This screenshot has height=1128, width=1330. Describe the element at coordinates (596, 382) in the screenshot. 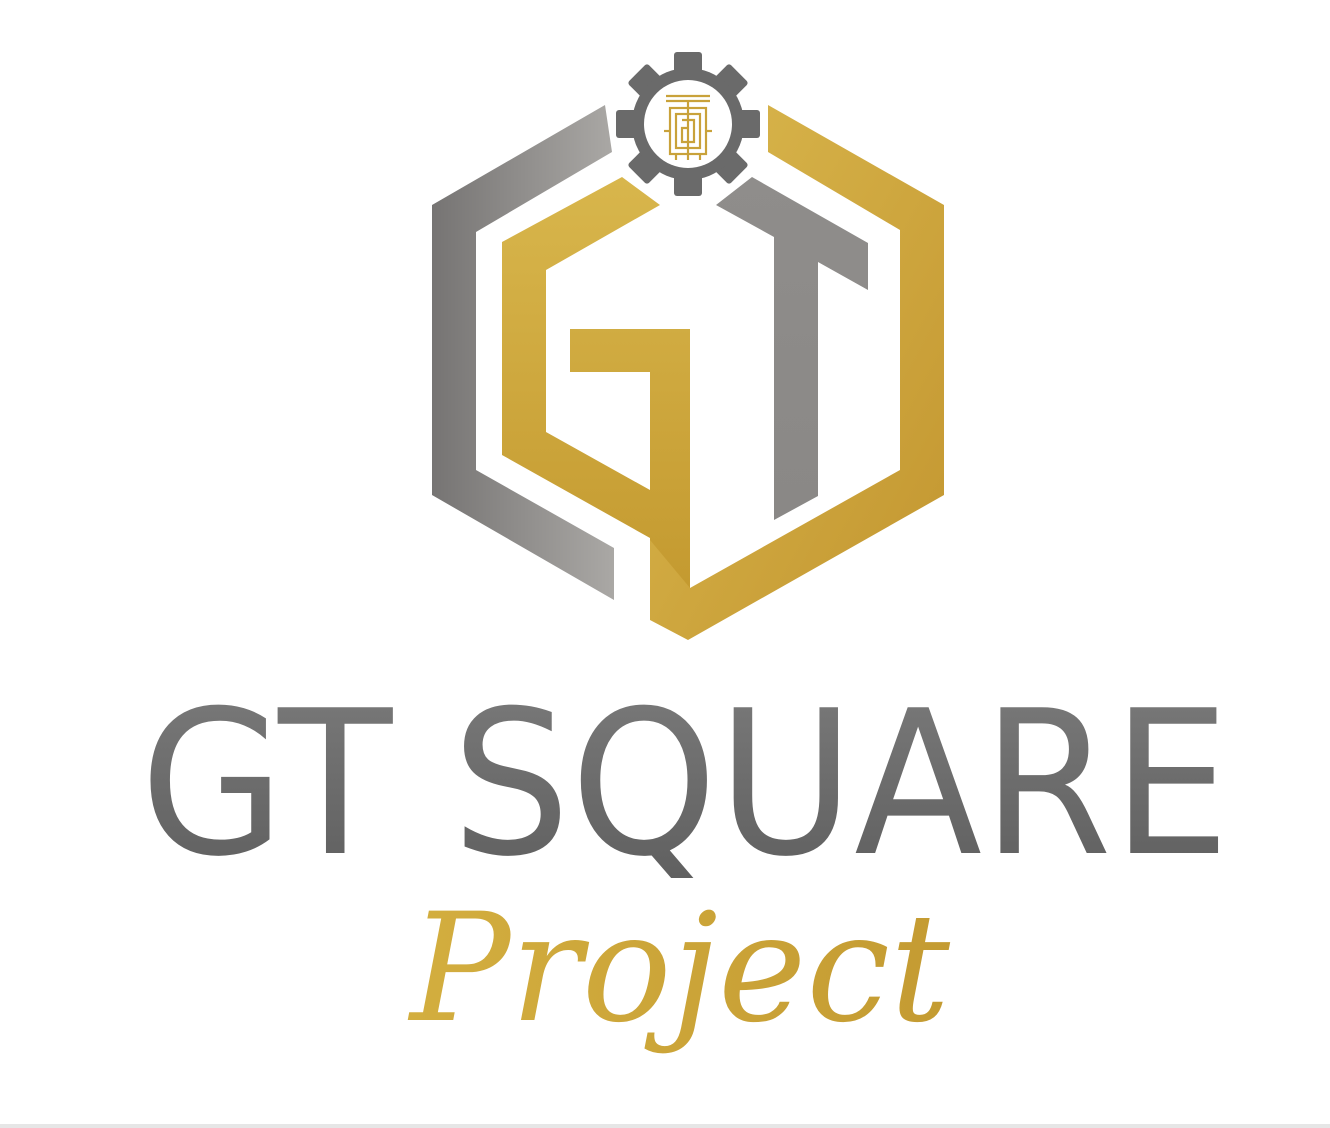

I see `monogram-g-shape` at that location.